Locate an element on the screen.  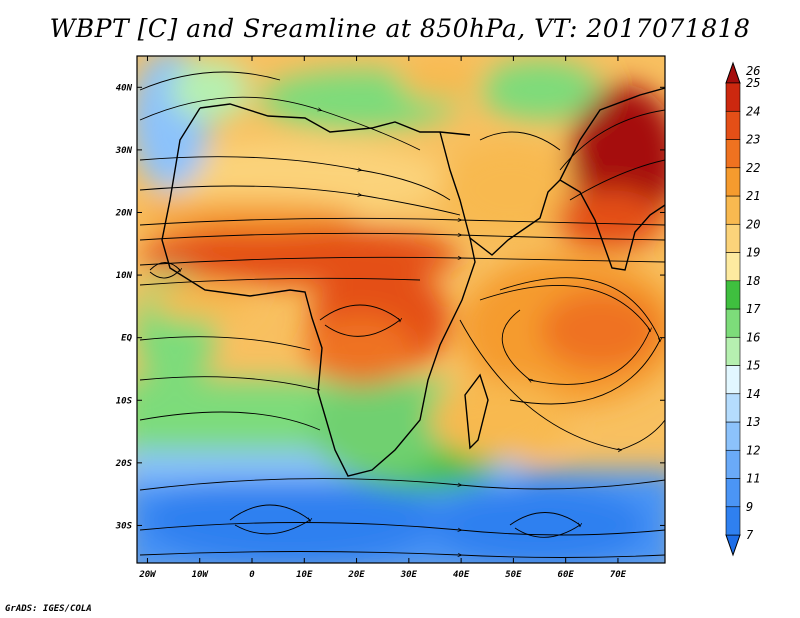
colorbar-label: 26 is located at coordinates (753, 71).